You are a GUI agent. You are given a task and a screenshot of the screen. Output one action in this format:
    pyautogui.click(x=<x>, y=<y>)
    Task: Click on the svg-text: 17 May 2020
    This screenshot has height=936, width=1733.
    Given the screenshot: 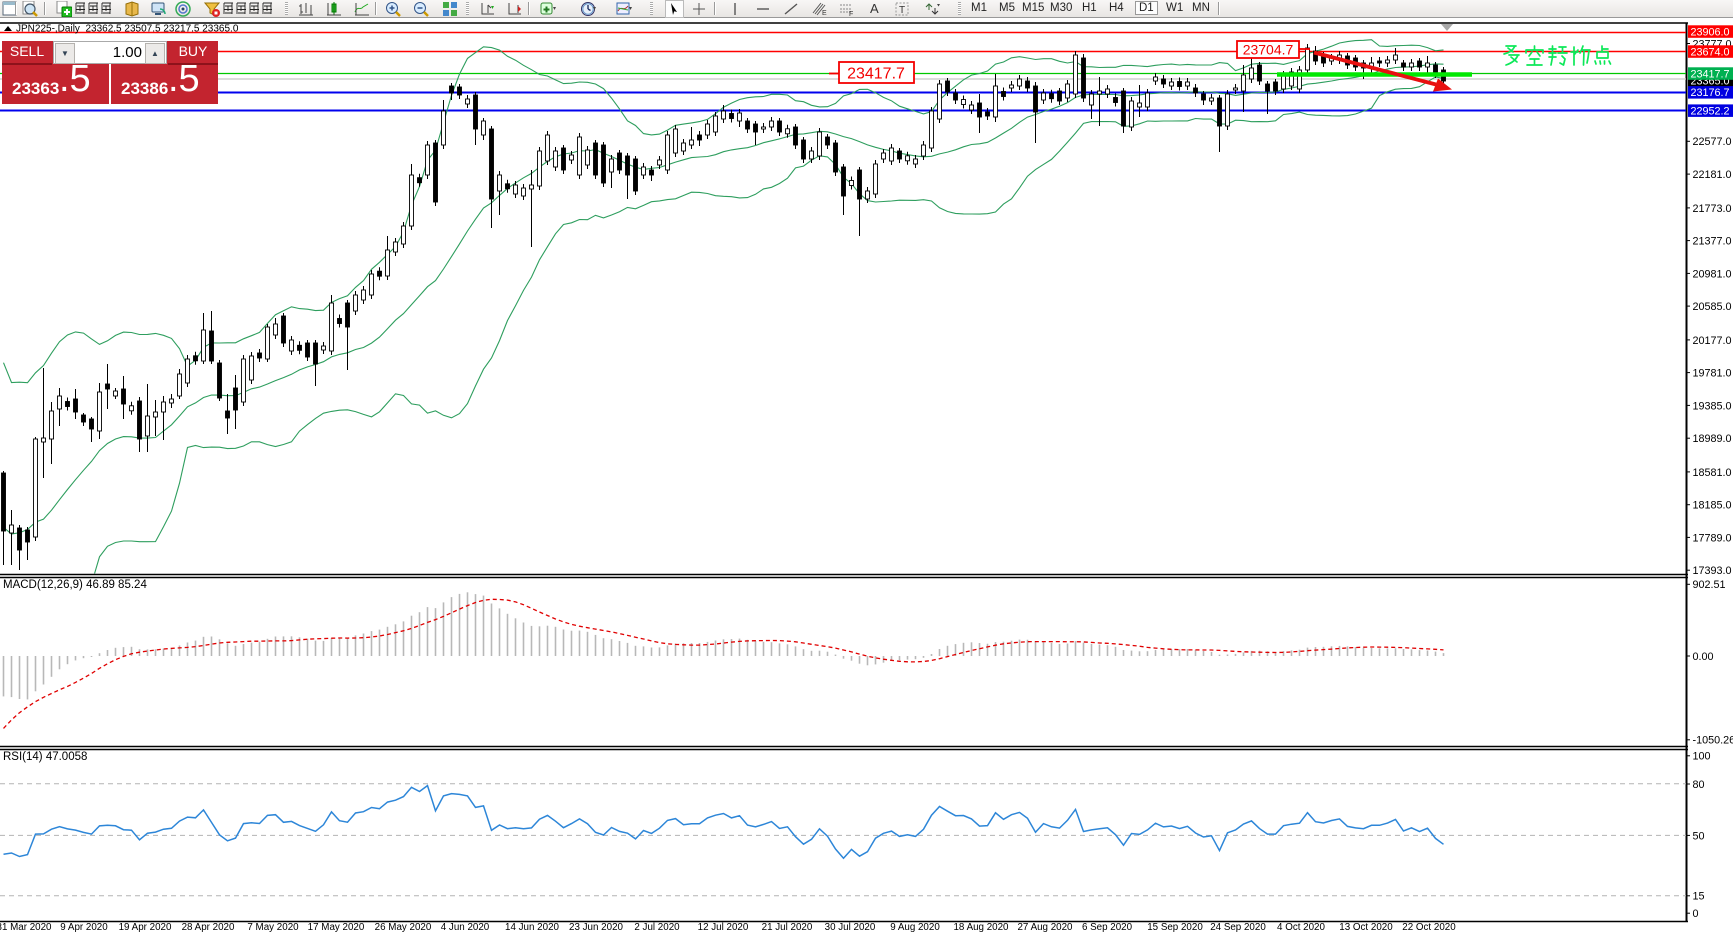 What is the action you would take?
    pyautogui.click(x=336, y=927)
    